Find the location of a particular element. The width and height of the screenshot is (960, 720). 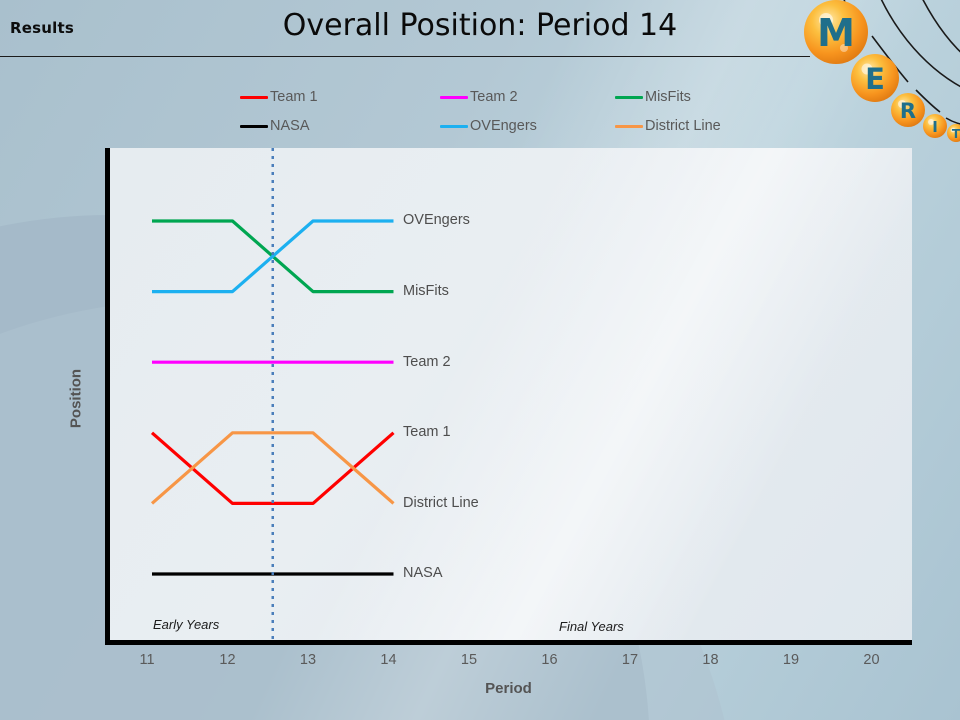

series-end-label-ovengers: OVEngers is located at coordinates (436, 220).